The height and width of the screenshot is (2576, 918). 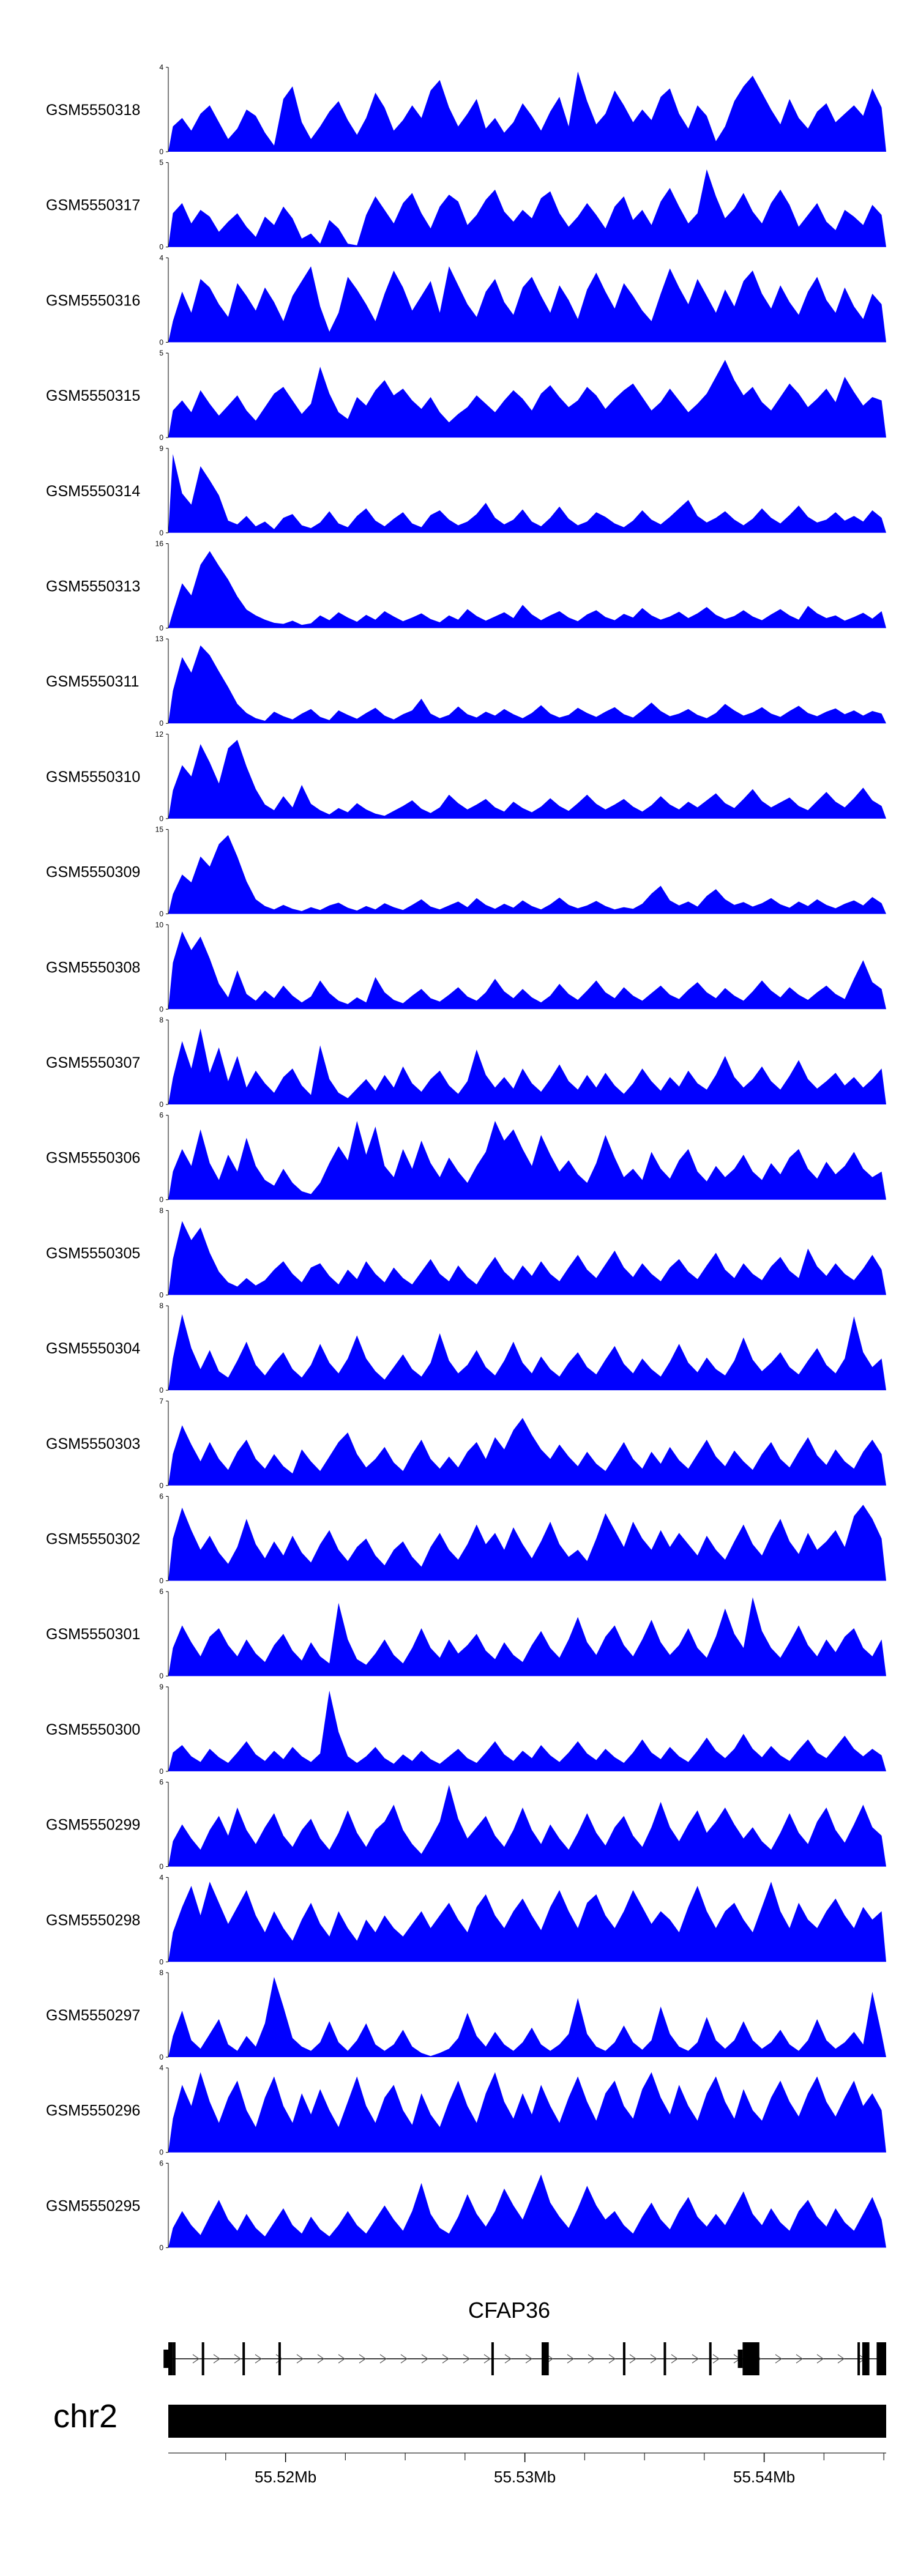 I want to click on chromosome-track: chr2, so click(x=469, y=2418).